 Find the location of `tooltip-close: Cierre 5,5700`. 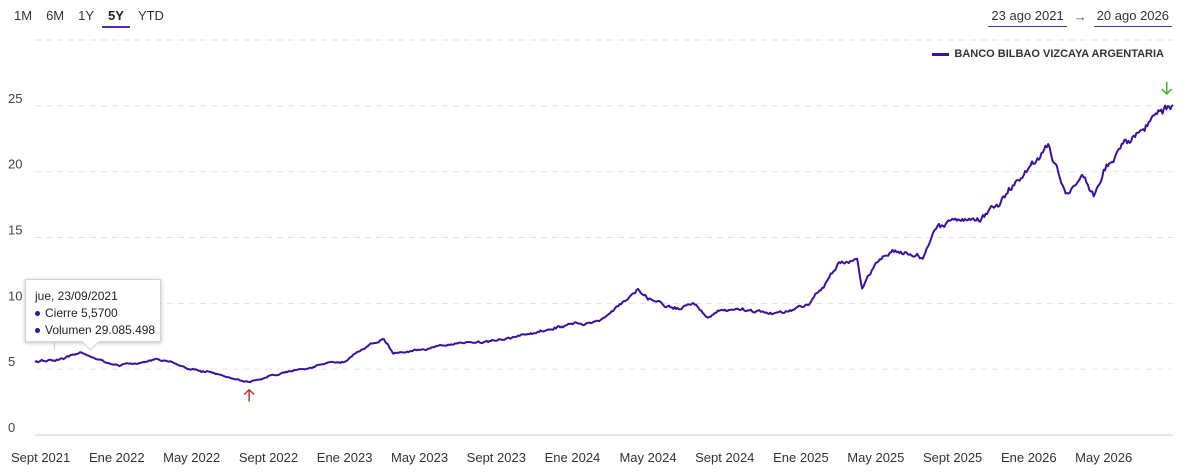

tooltip-close: Cierre 5,5700 is located at coordinates (81, 313).